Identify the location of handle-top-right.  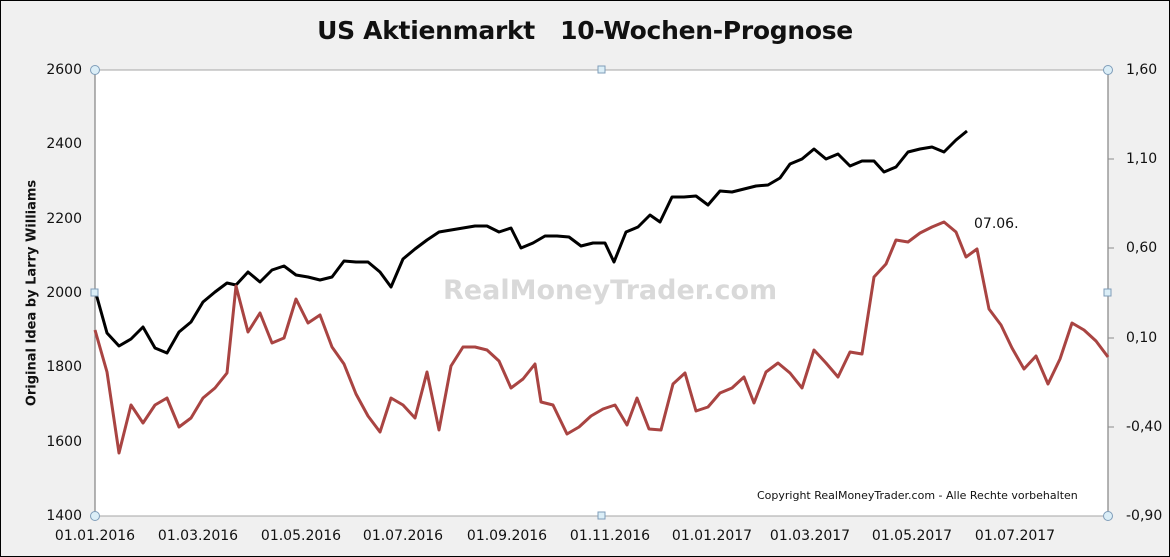
(1108, 70).